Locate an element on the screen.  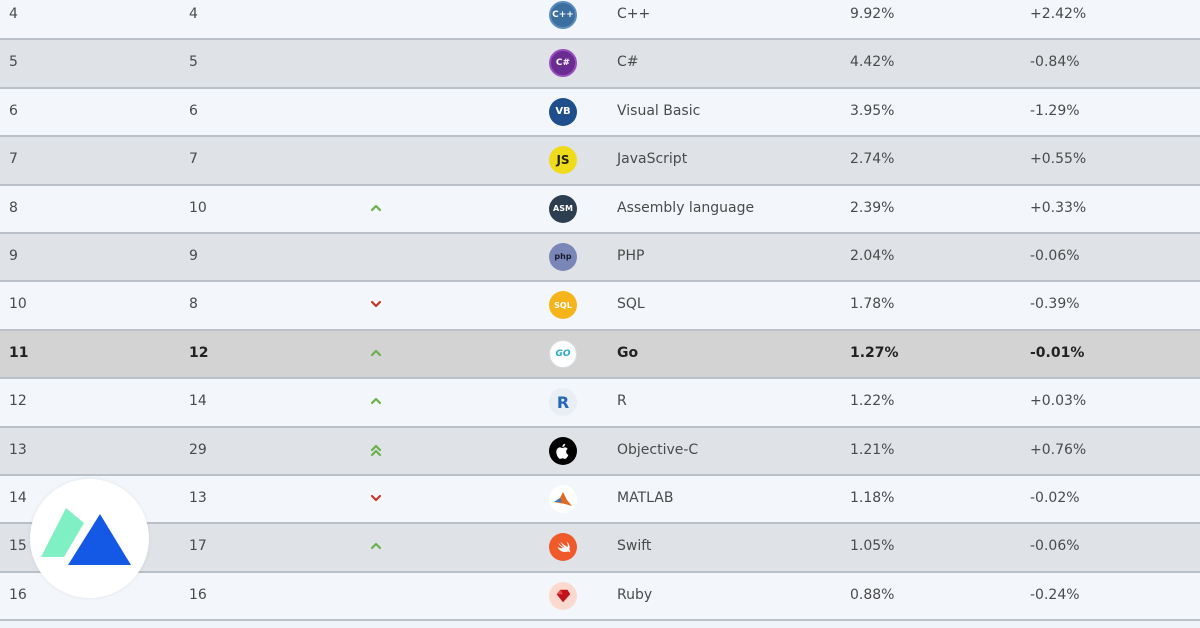
current-rank: 8 is located at coordinates (13, 207).